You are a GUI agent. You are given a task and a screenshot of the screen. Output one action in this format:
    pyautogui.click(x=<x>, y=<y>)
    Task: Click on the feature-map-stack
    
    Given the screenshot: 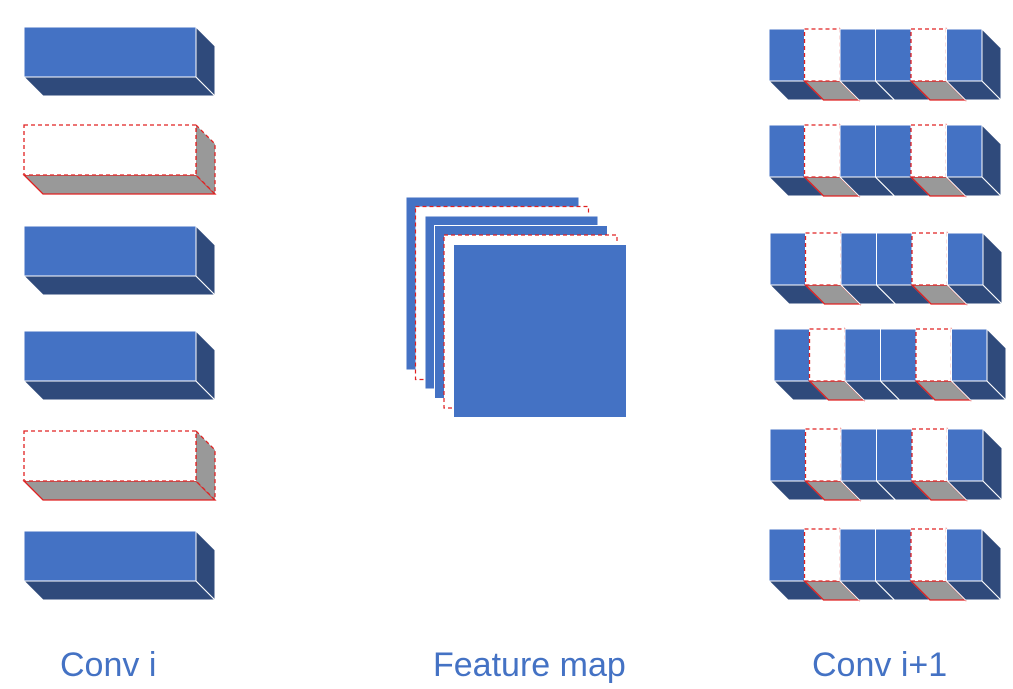 What is the action you would take?
    pyautogui.click(x=516, y=307)
    